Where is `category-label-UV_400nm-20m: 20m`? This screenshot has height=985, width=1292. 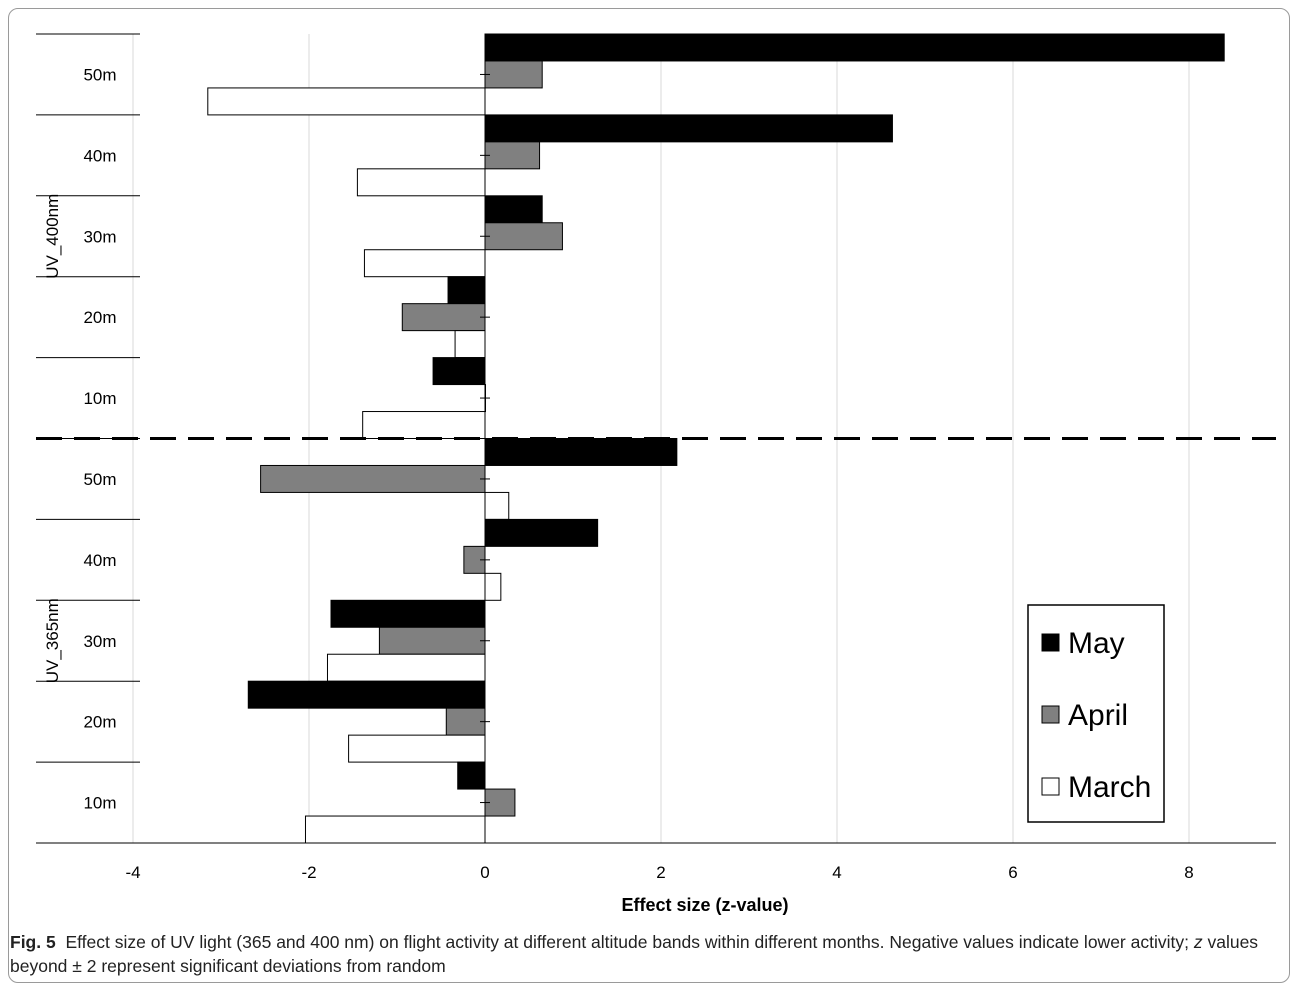
category-label-UV_400nm-20m: 20m is located at coordinates (99, 317).